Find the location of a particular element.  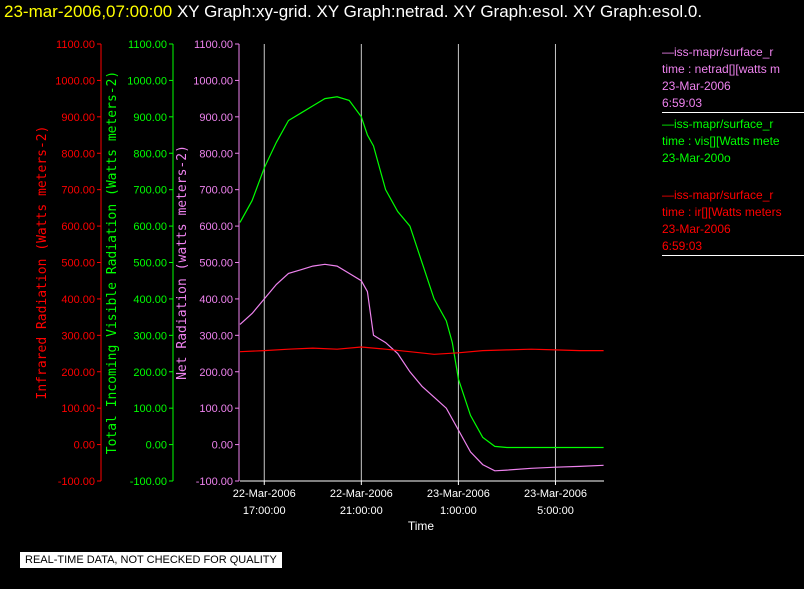

legend-line: 23-Mar-200o is located at coordinates (696, 158).